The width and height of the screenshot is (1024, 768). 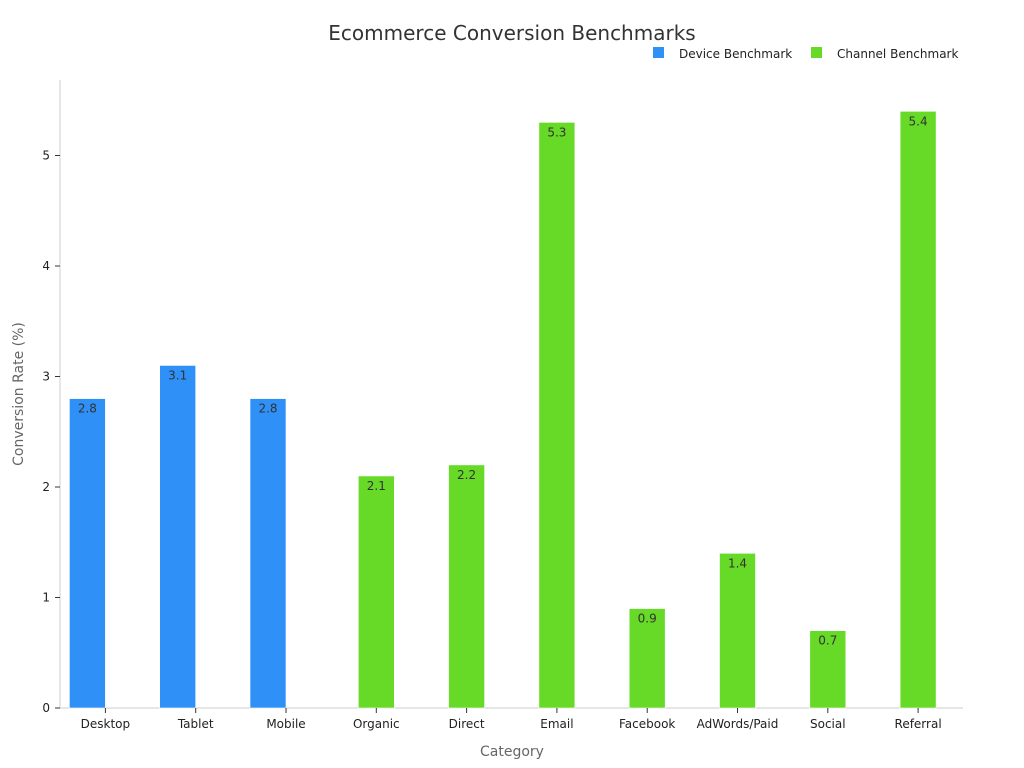 I want to click on y-tick-label: 5, so click(x=46, y=156).